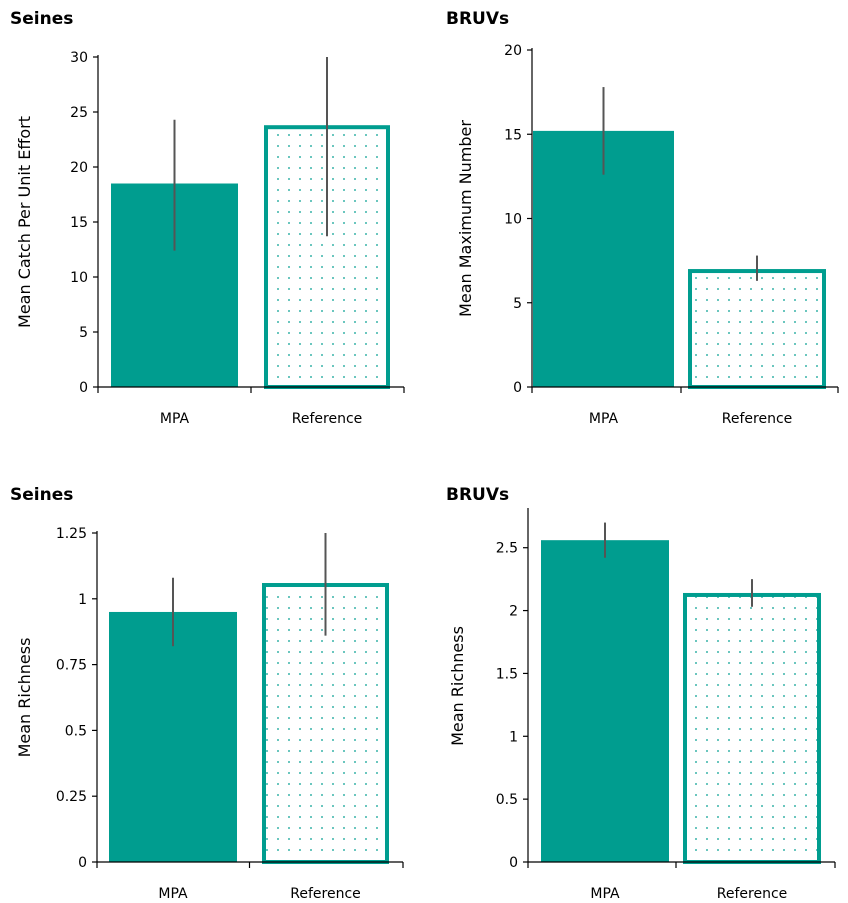 The height and width of the screenshot is (903, 848). Describe the element at coordinates (507, 674) in the screenshot. I see `y-tick-label: 1.5` at that location.